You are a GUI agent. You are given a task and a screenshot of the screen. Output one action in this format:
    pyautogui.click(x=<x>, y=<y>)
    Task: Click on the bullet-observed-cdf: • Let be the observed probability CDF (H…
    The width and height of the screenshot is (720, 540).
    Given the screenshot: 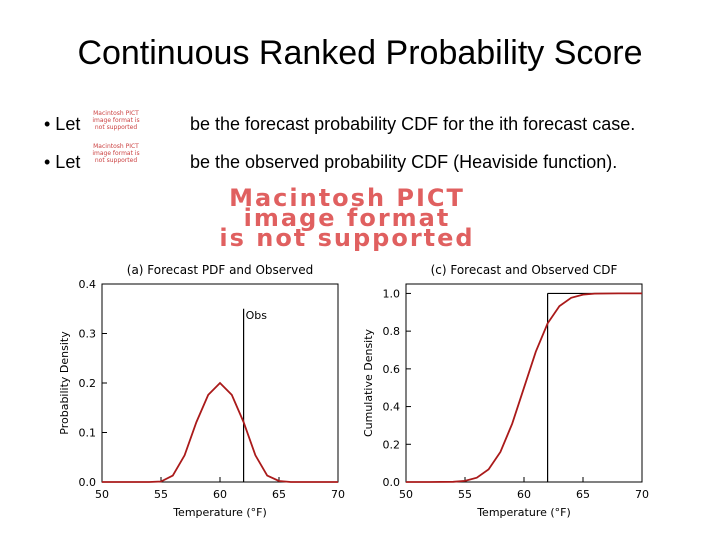 What is the action you would take?
    pyautogui.click(x=330, y=162)
    